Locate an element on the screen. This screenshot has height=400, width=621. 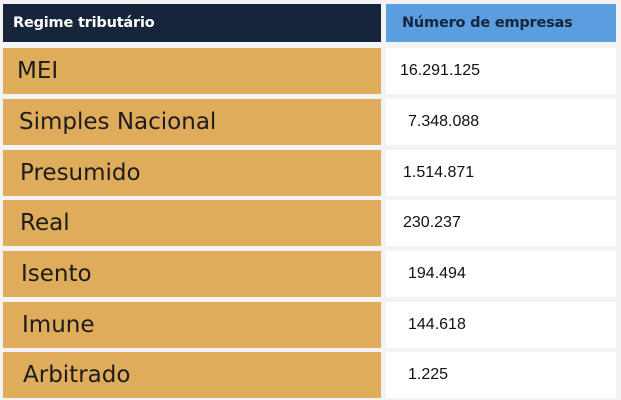
table-row: Presumido 1.514.871 is located at coordinates (310, 173).